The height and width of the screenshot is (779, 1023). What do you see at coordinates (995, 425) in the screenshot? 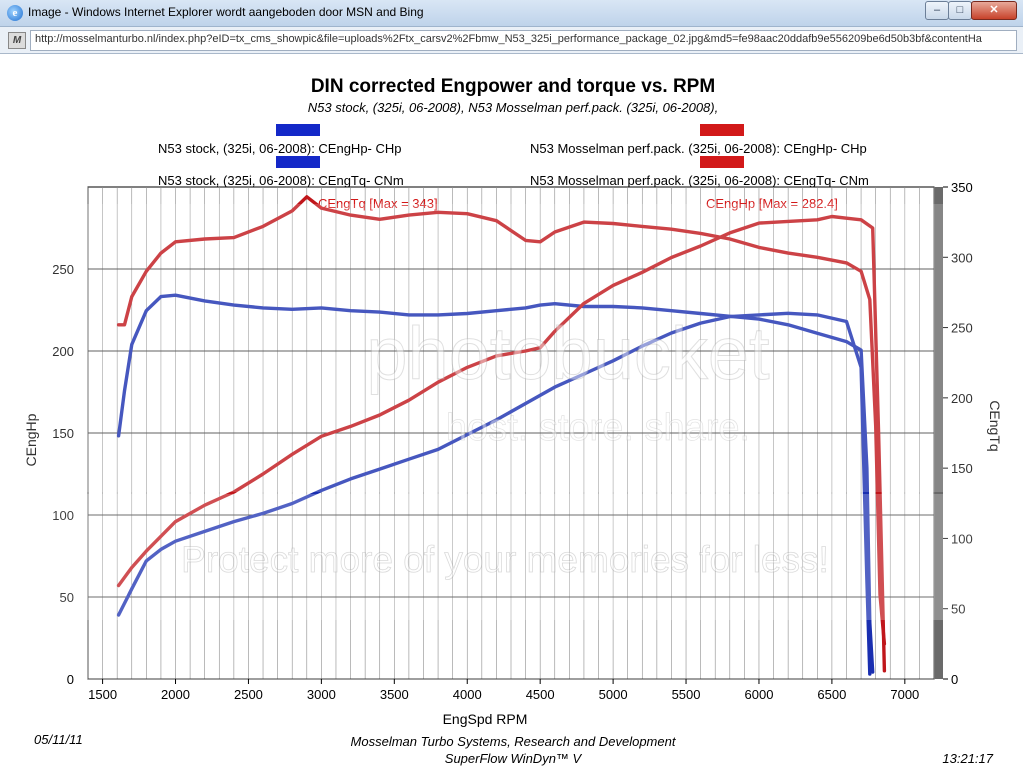
I see `y-axis-label-right: CEngTq` at bounding box center [995, 425].